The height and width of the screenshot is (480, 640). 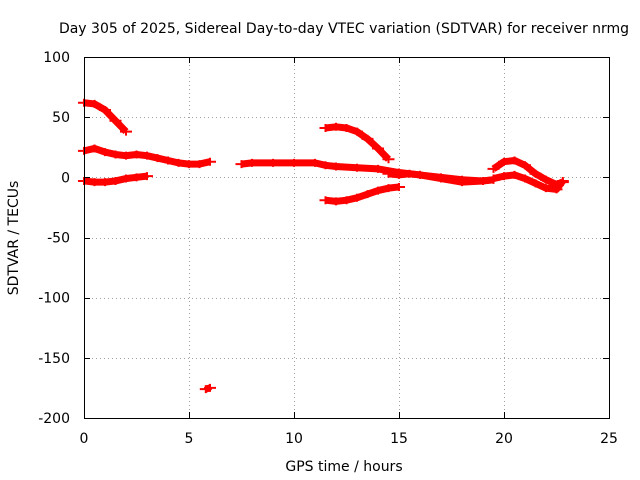 What do you see at coordinates (105, 117) in the screenshot?
I see `series-arc-a` at bounding box center [105, 117].